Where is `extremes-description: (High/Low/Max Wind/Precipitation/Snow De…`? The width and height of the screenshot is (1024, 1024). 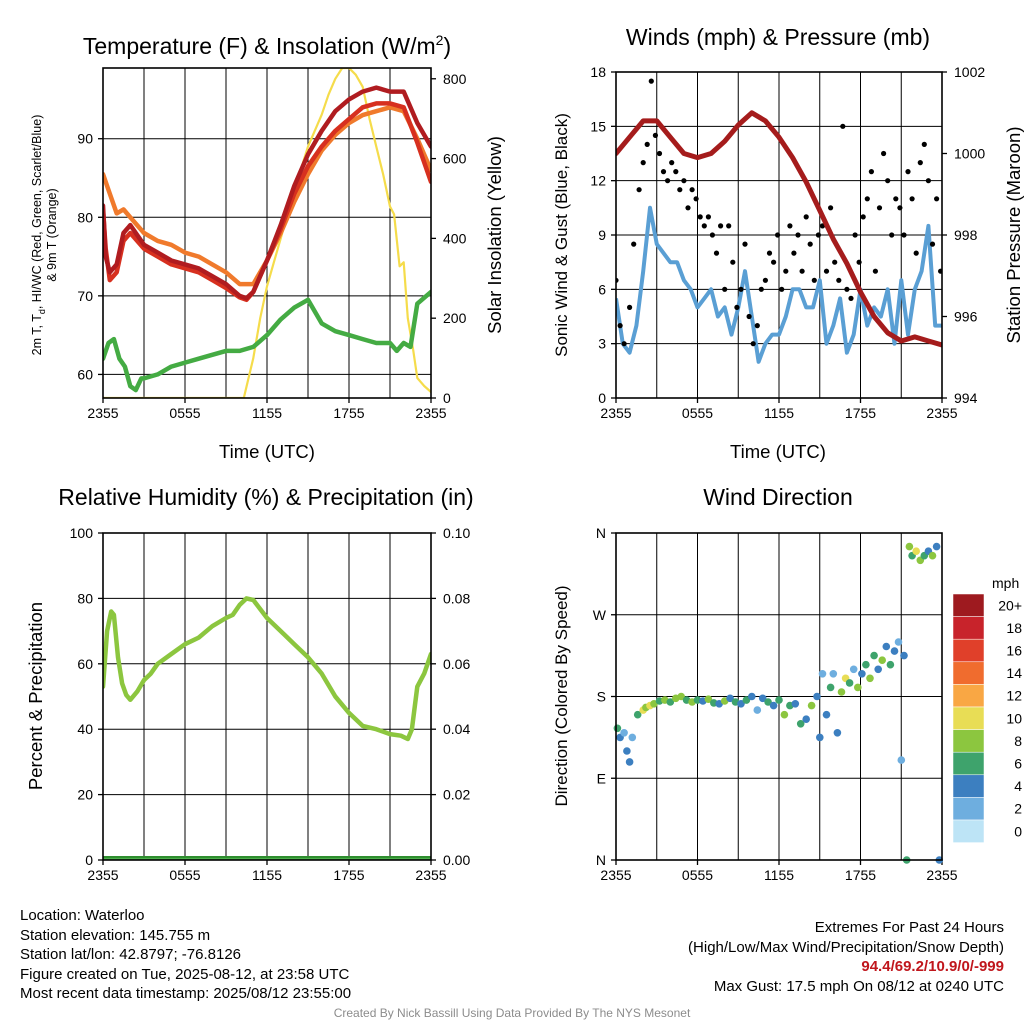
extremes-description: (High/Low/Max Wind/Precipitation/Snow De… is located at coordinates (846, 947).